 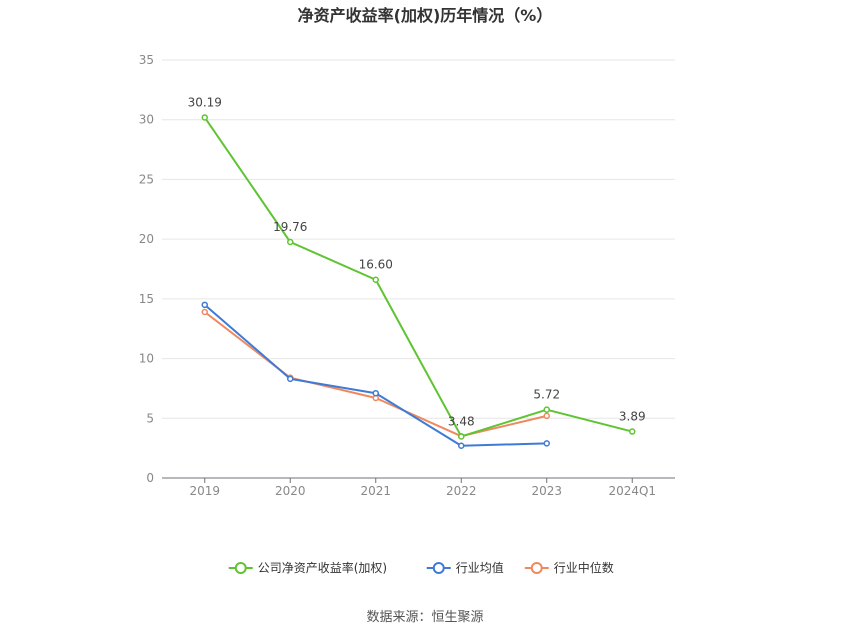 What do you see at coordinates (204, 491) in the screenshot?
I see `x-tick-label: 2019` at bounding box center [204, 491].